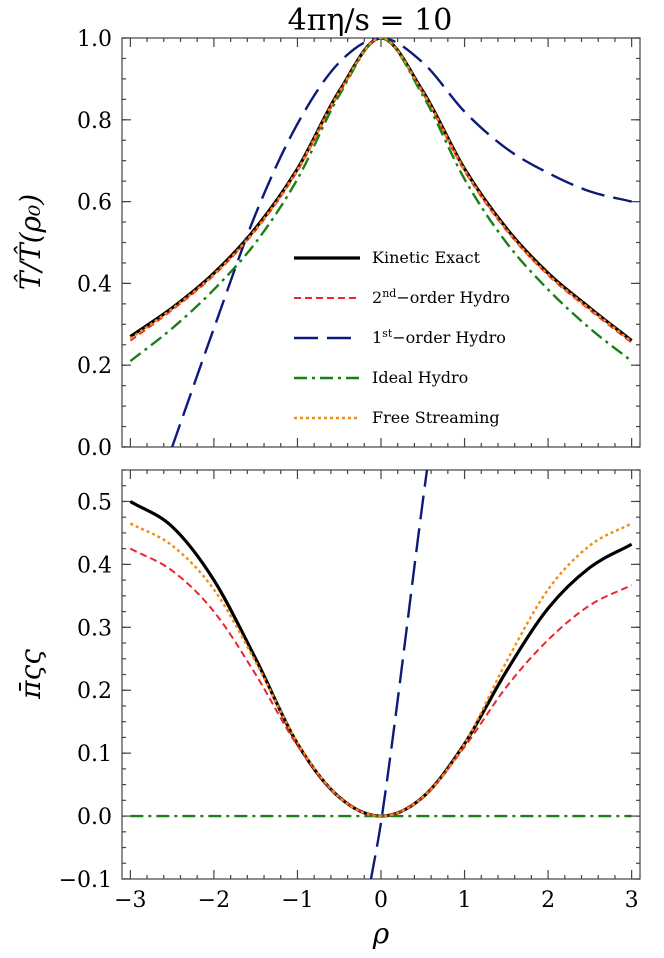 Image resolution: width=664 pixels, height=958 pixels. Describe the element at coordinates (30, 674) in the screenshot. I see `y-axis-label: π̄ςς` at that location.